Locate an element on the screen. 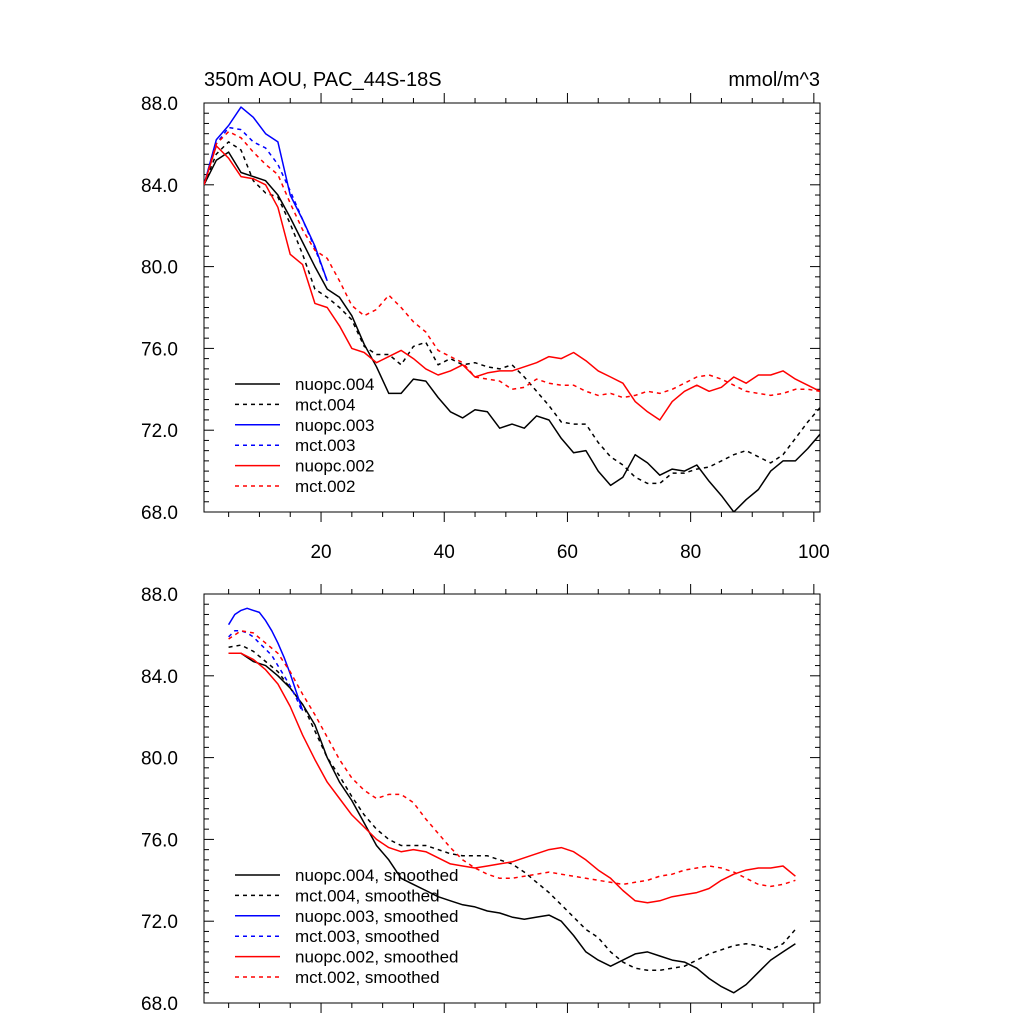 This screenshot has height=1024, width=1024. units-label: mmol/m^3 is located at coordinates (774, 80).